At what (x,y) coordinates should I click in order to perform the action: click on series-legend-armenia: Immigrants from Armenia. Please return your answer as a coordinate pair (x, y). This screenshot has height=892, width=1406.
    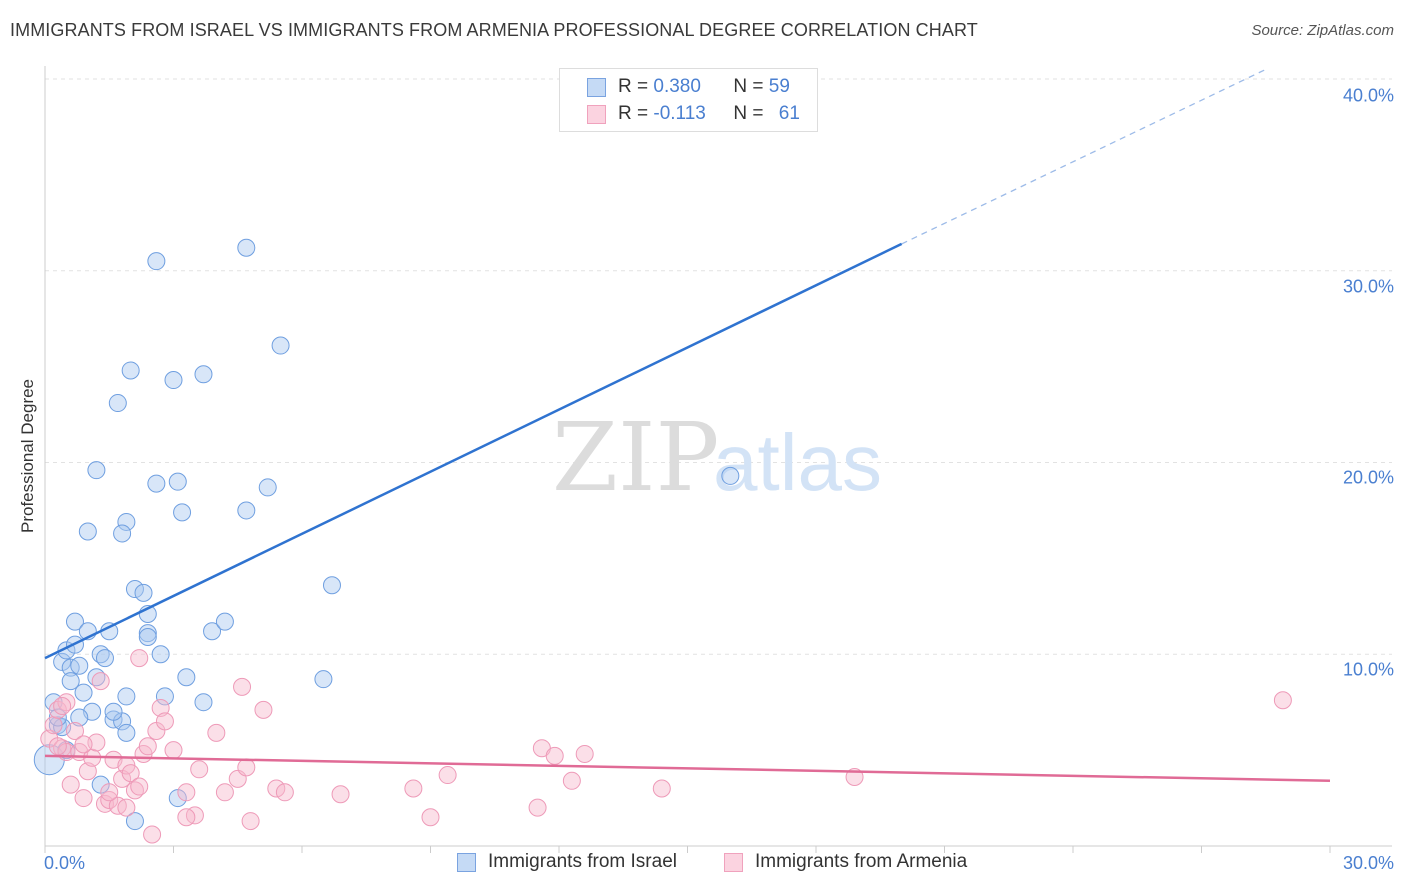
    Looking at the image, I should click on (845, 862).